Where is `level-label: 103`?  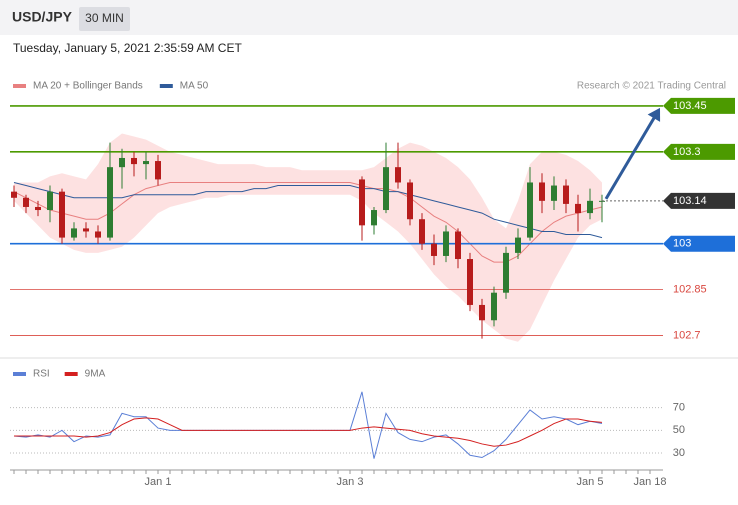
level-label: 103 is located at coordinates (682, 244).